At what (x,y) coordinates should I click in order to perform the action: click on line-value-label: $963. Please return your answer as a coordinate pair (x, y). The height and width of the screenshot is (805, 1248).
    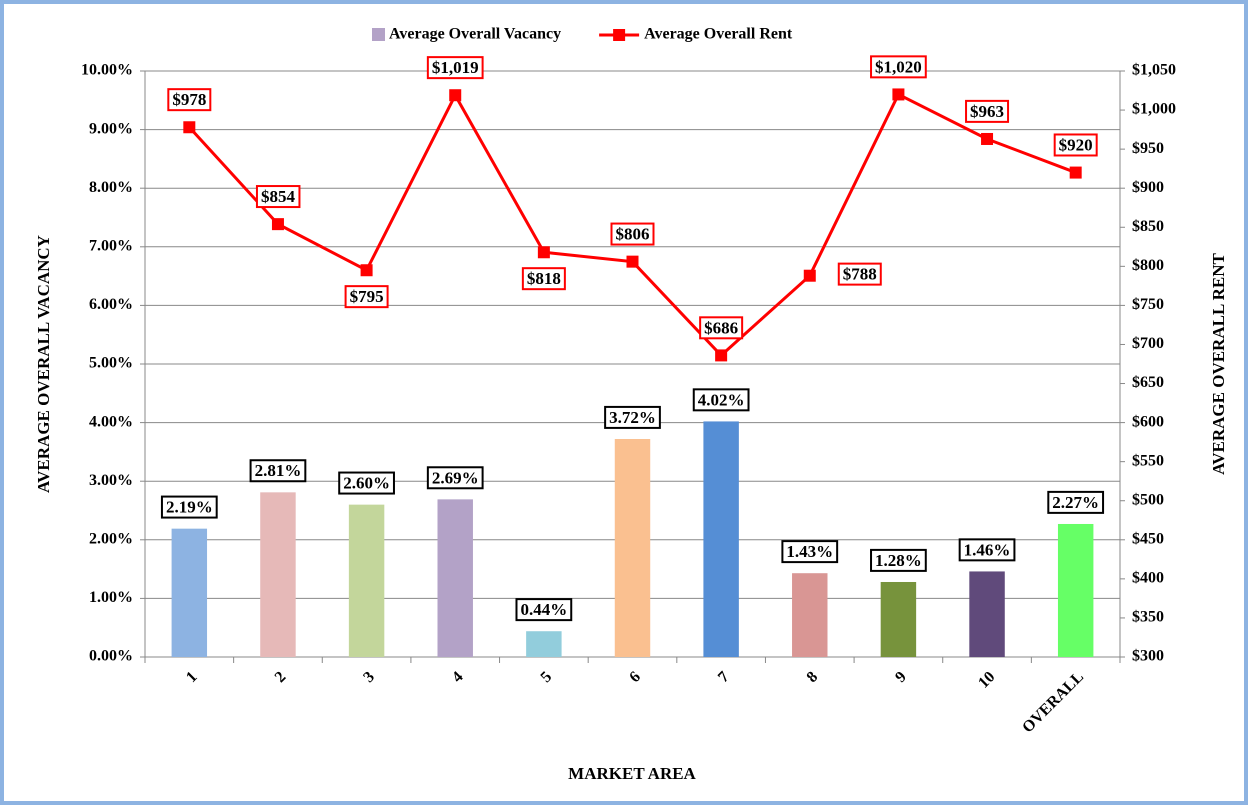
    Looking at the image, I should click on (987, 111).